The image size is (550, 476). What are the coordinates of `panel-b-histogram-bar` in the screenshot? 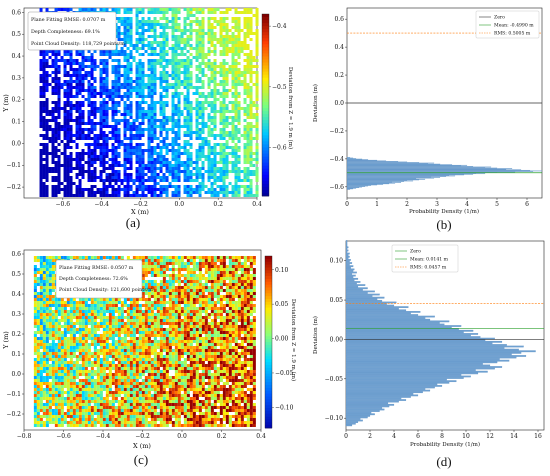 It's located at (377, 180).